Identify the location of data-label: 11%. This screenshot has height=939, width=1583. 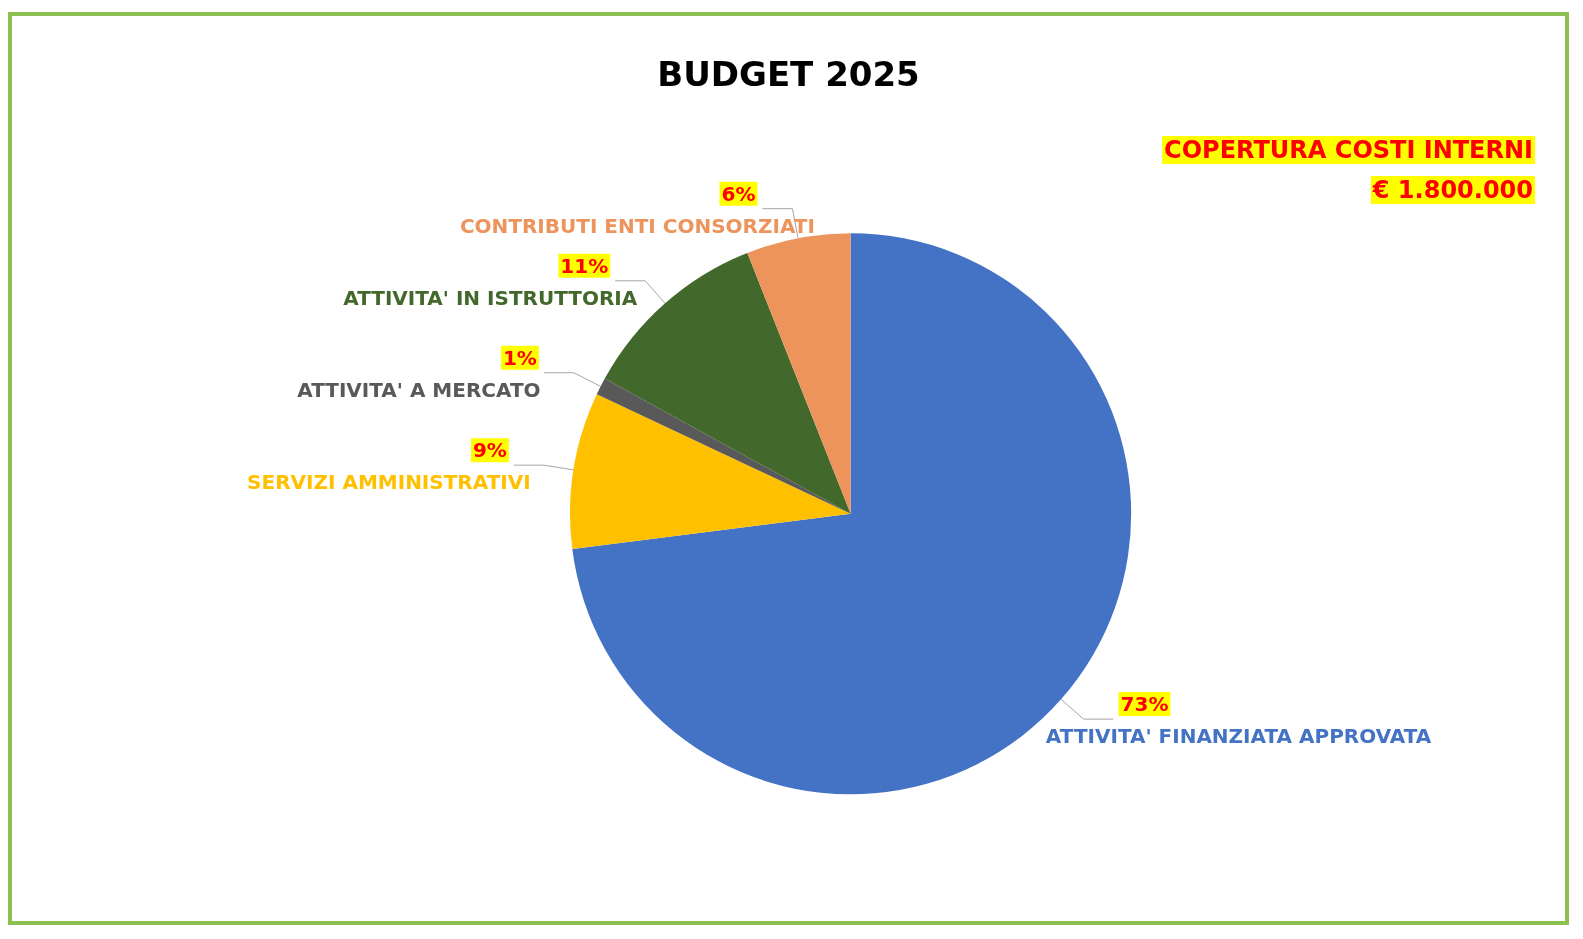
(584, 265).